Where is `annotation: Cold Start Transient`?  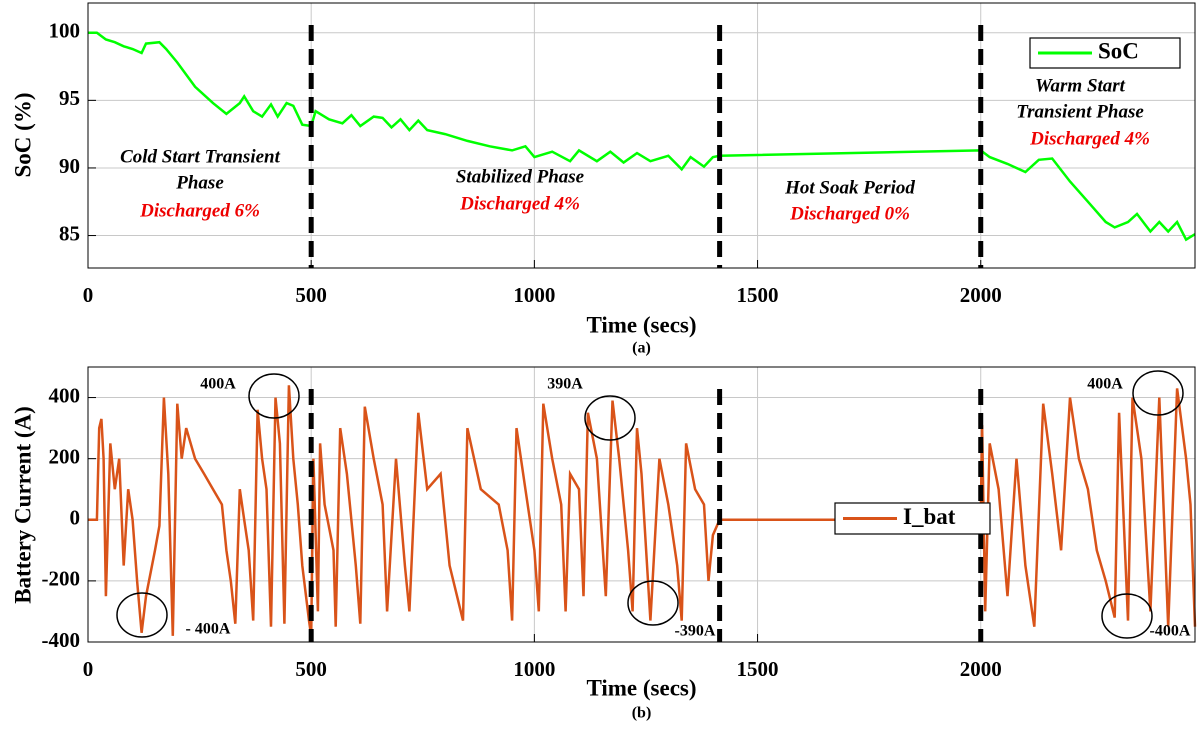 annotation: Cold Start Transient is located at coordinates (200, 156).